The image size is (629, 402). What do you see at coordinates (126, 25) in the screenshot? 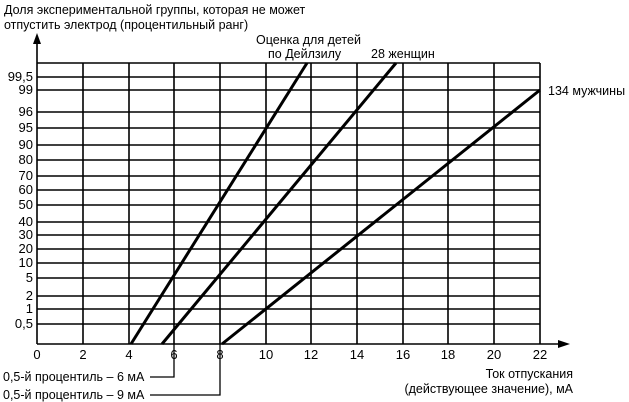
I see `y-axis-label-line2: отпустить электрод (процентильный ранг)` at bounding box center [126, 25].